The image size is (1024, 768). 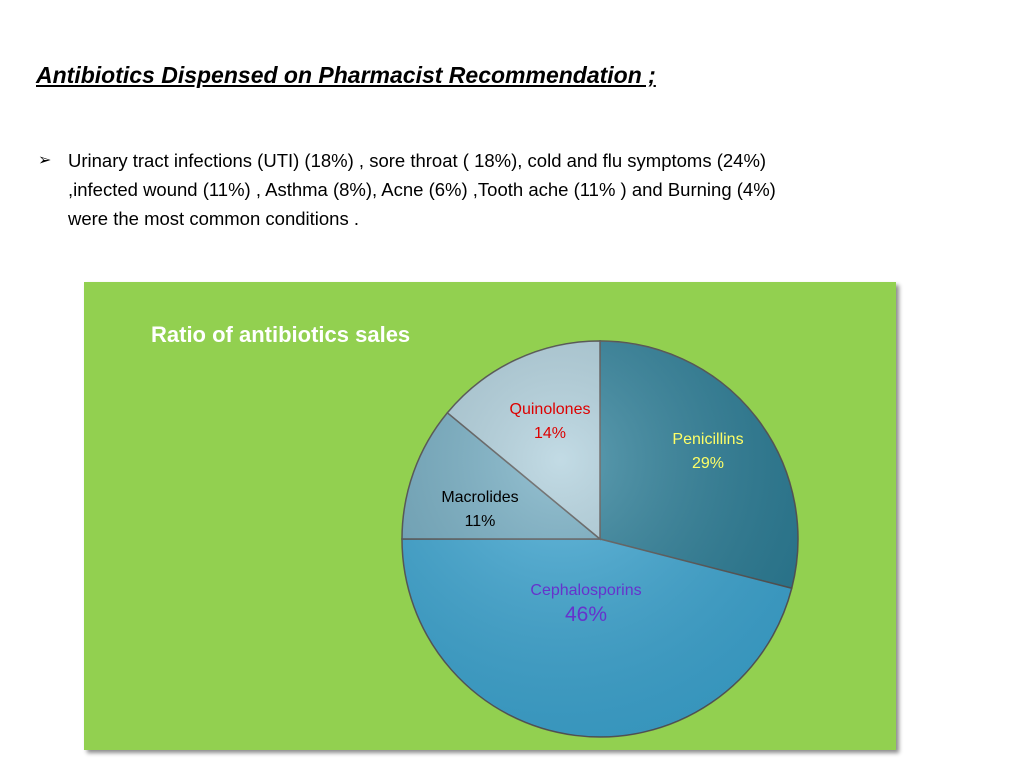 I want to click on slice-percent: 29%, so click(x=708, y=463).